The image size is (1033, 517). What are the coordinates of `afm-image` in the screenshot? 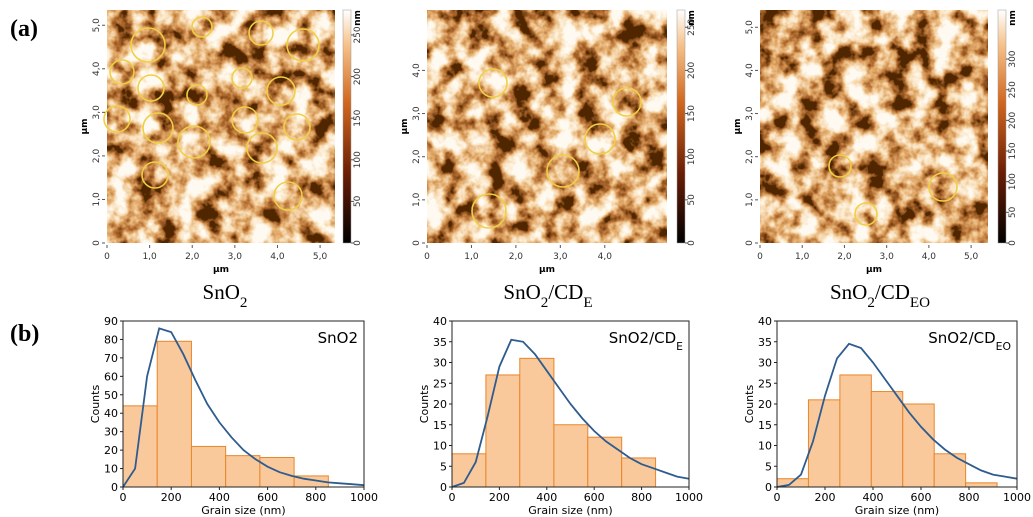 It's located at (874, 126).